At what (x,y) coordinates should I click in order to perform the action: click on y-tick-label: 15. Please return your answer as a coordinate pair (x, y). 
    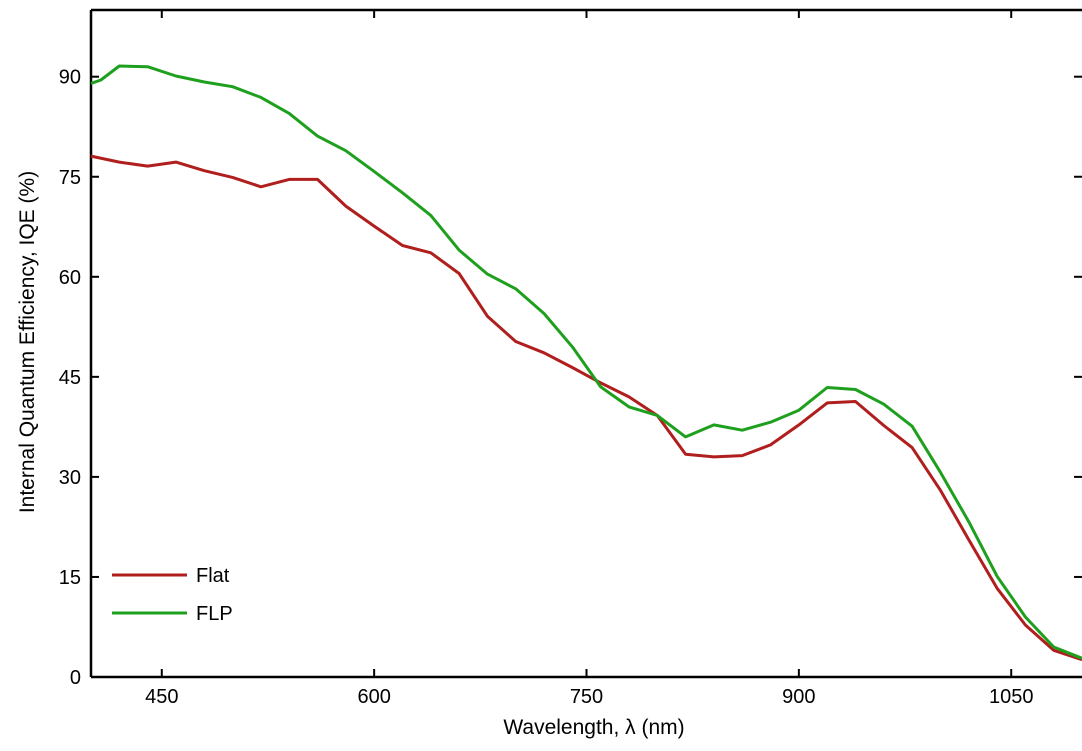
    Looking at the image, I should click on (70, 578).